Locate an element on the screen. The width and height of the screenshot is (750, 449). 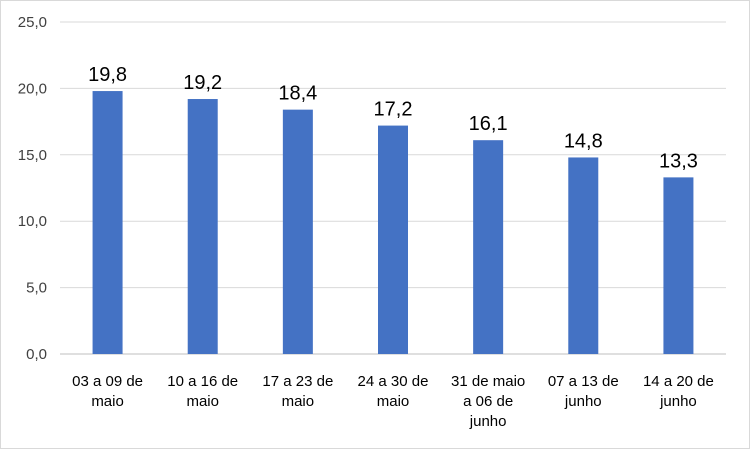
x-tick-label: 14 a 20 de junho is located at coordinates (678, 391).